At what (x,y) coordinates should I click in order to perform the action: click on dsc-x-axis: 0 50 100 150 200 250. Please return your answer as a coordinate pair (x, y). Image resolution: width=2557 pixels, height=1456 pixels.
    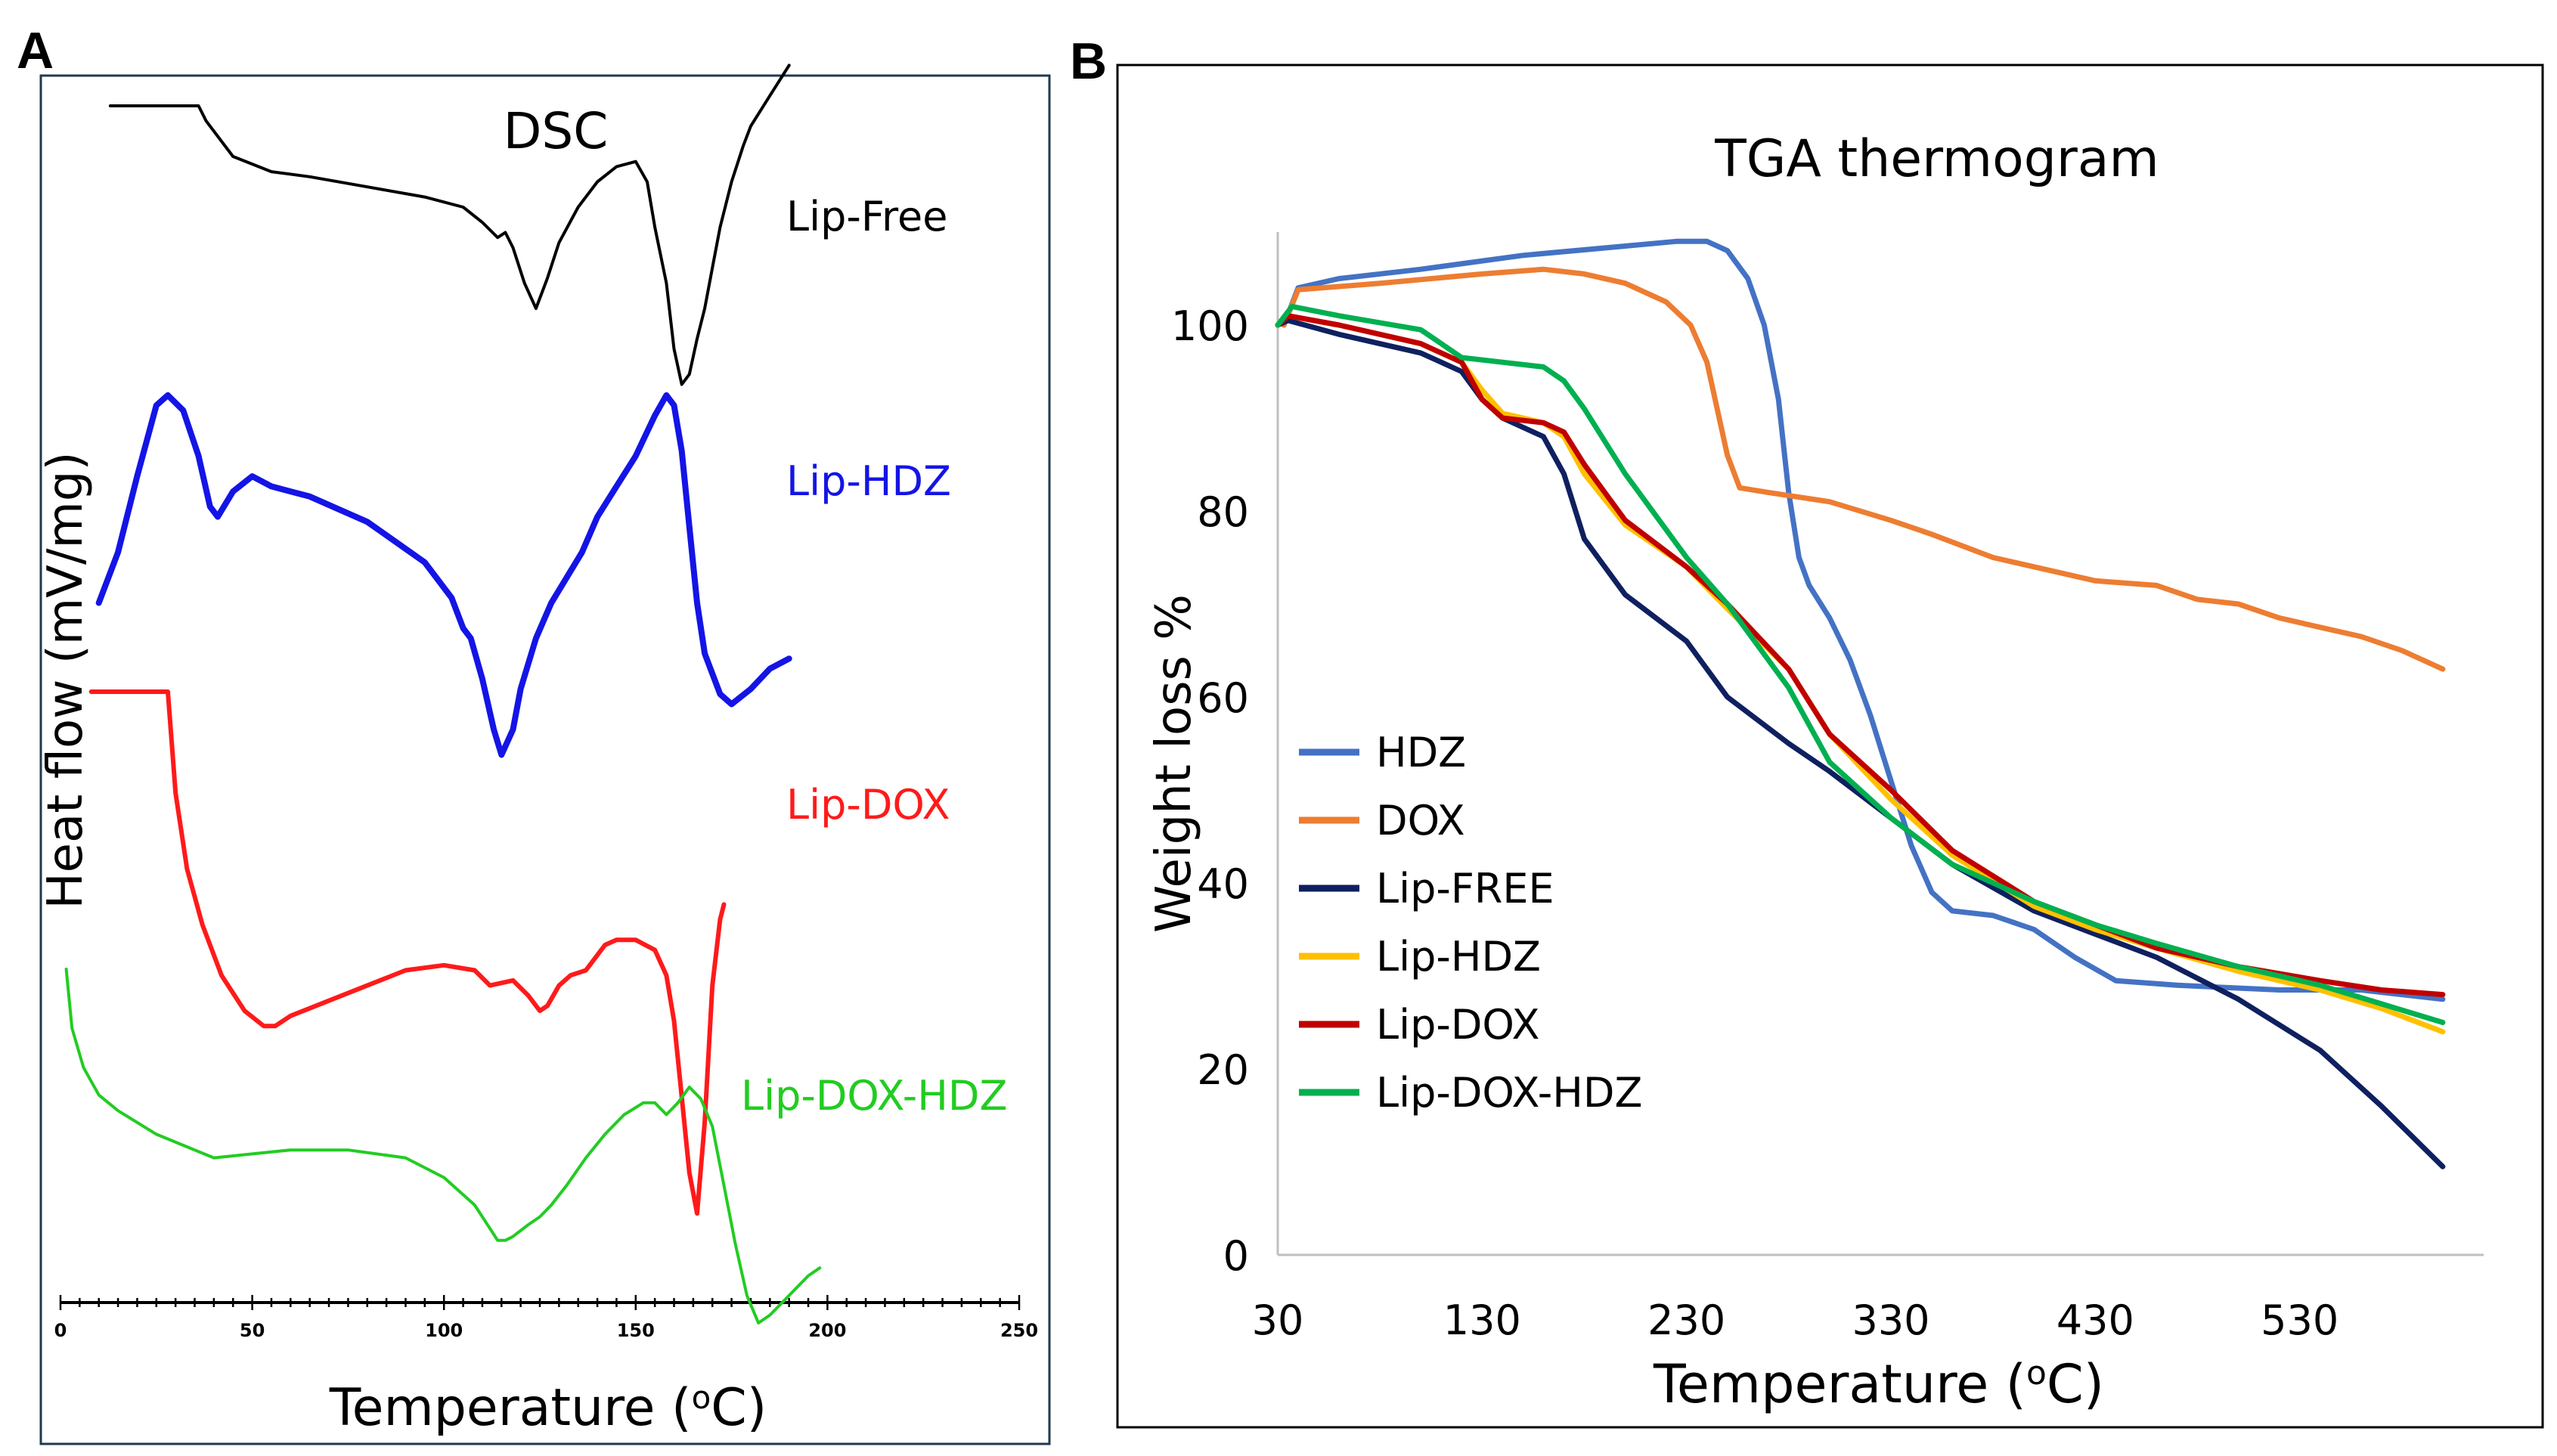
    Looking at the image, I should click on (546, 1318).